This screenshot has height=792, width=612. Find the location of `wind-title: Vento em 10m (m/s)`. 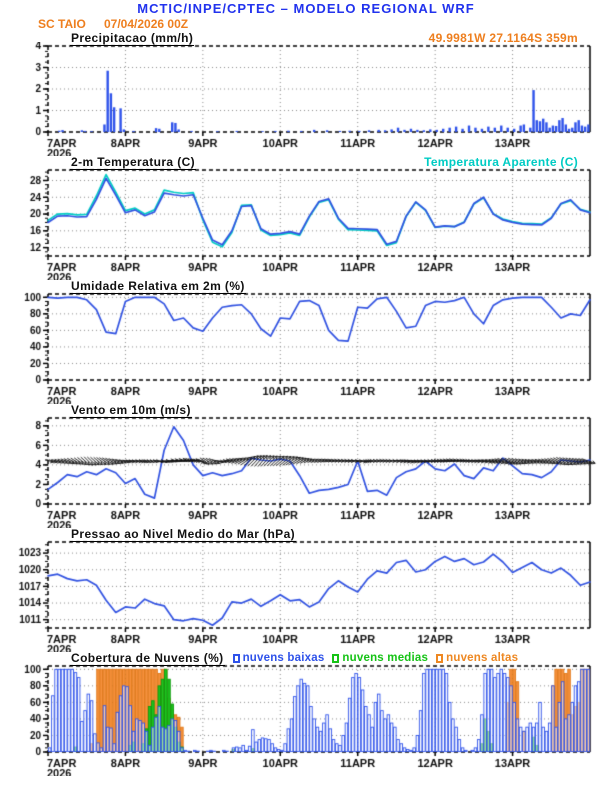

wind-title: Vento em 10m (m/s) is located at coordinates (131, 410).